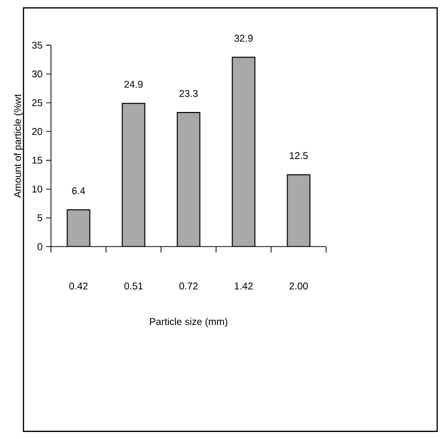 Image resolution: width=447 pixels, height=439 pixels. I want to click on data-label: 24.9, so click(133, 84).